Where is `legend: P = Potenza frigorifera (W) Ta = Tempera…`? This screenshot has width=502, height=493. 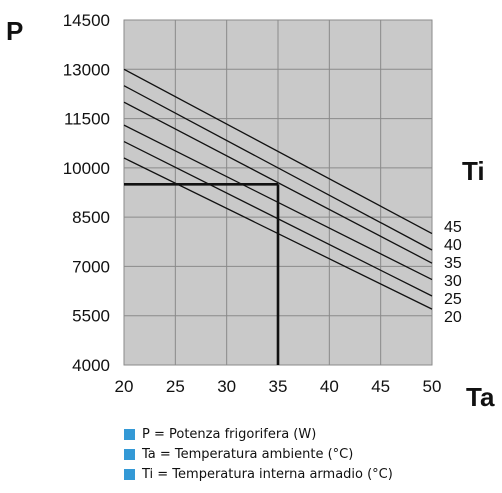 legend: P = Potenza frigorifera (W) Ta = Tempera… is located at coordinates (258, 454).